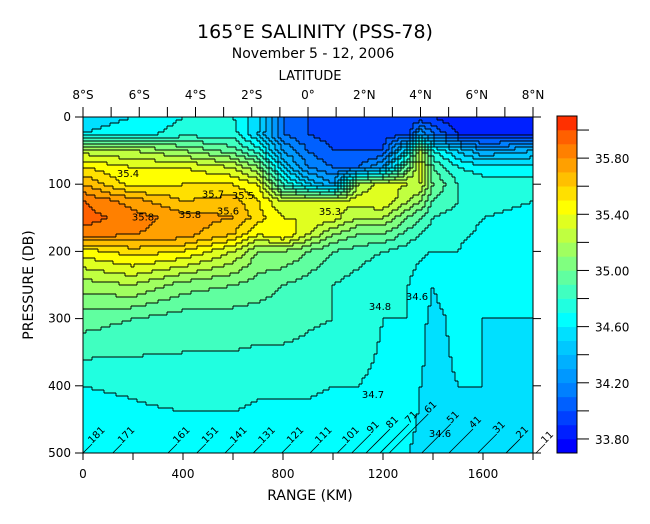 This screenshot has height=524, width=650. Describe the element at coordinates (341, 448) in the screenshot. I see `station-marker` at that location.